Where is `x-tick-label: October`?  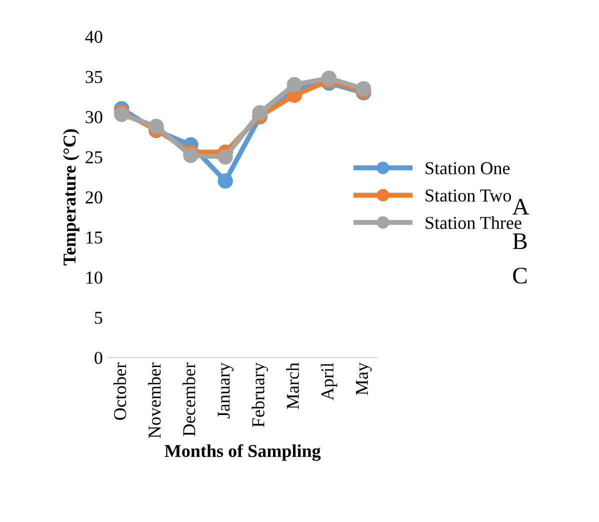 x-tick-label: October is located at coordinates (119, 391).